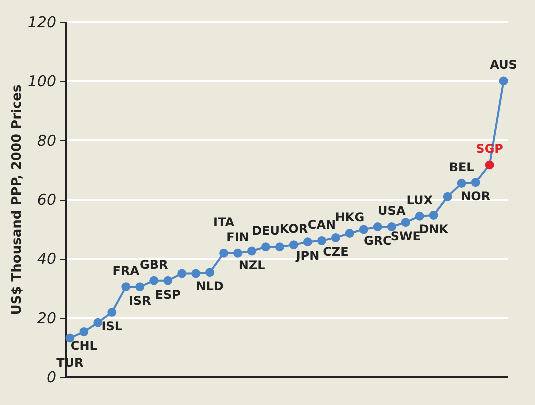 Image resolution: width=535 pixels, height=405 pixels. Describe the element at coordinates (210, 287) in the screenshot. I see `x-tick-label: NLD` at that location.